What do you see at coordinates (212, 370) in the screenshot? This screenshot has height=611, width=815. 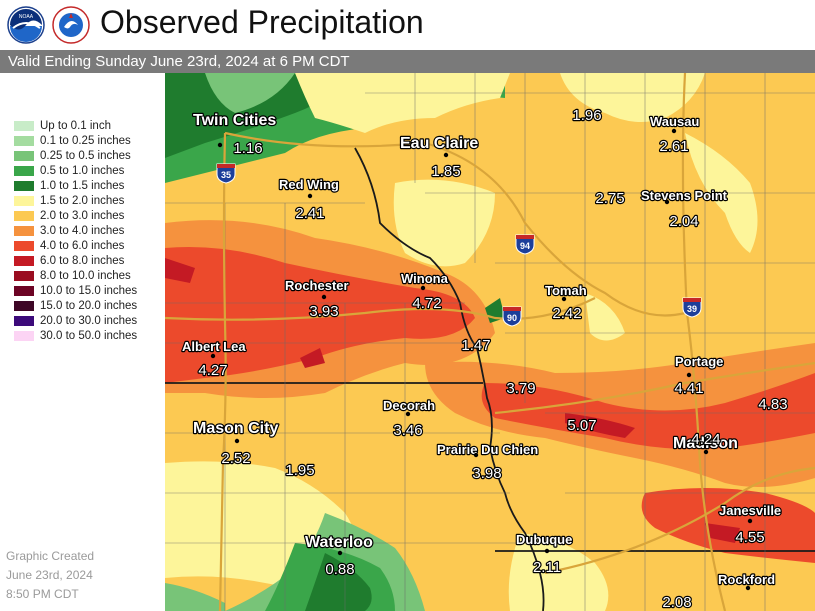 I see `precip-value-label: 4.27` at bounding box center [212, 370].